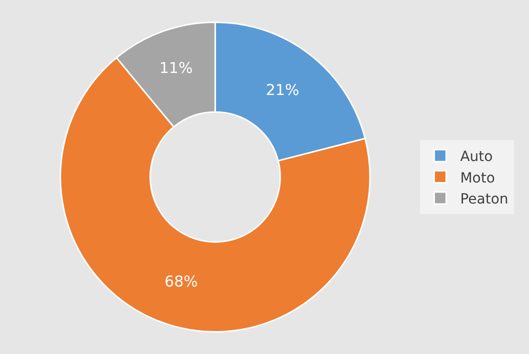 The image size is (529, 354). Describe the element at coordinates (477, 178) in the screenshot. I see `legend-label: Moto` at that location.